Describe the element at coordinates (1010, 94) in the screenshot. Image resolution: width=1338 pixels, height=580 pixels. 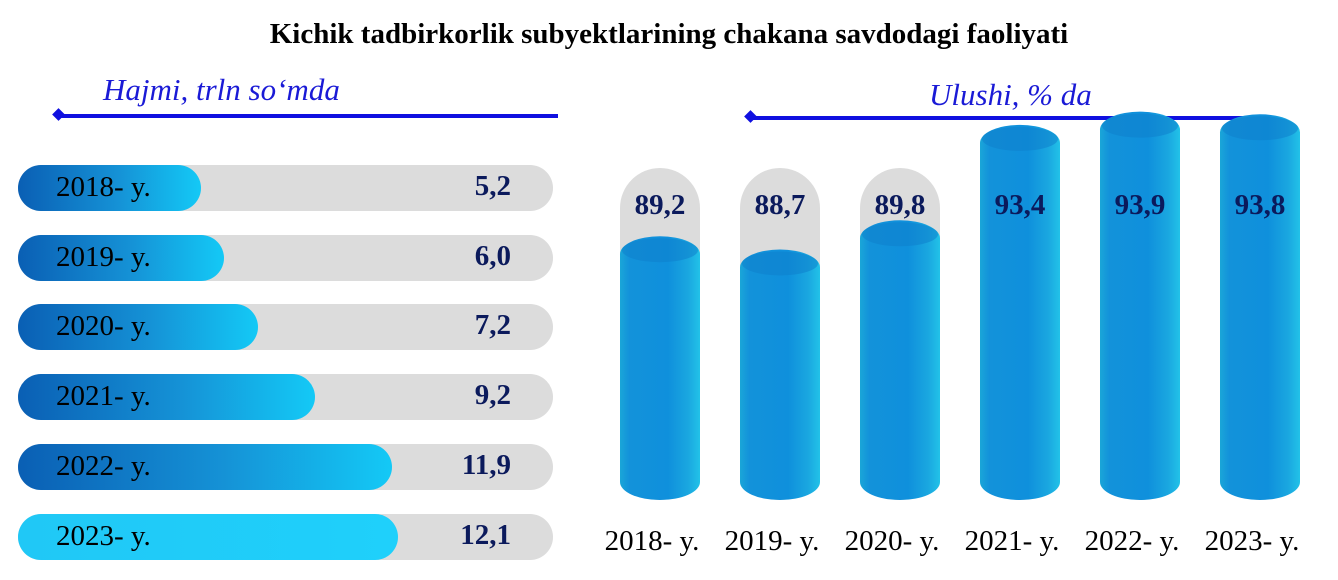
I see `share-panel-label: Ulushi, % da` at that location.